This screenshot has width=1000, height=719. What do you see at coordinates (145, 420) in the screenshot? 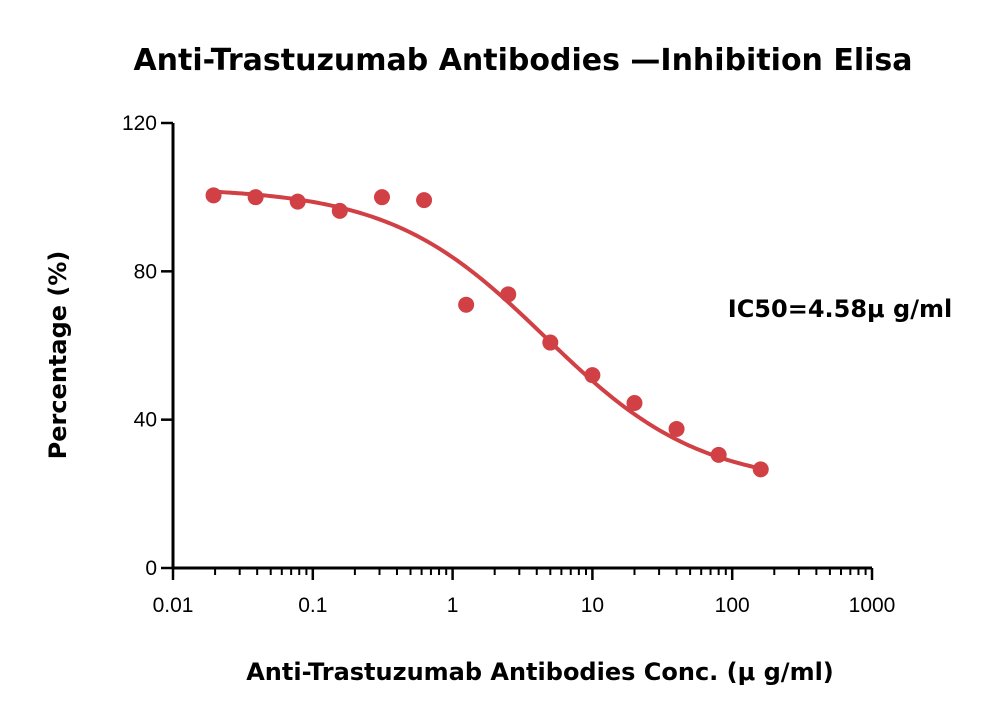
I see `y-tick-label: 40` at bounding box center [145, 420].